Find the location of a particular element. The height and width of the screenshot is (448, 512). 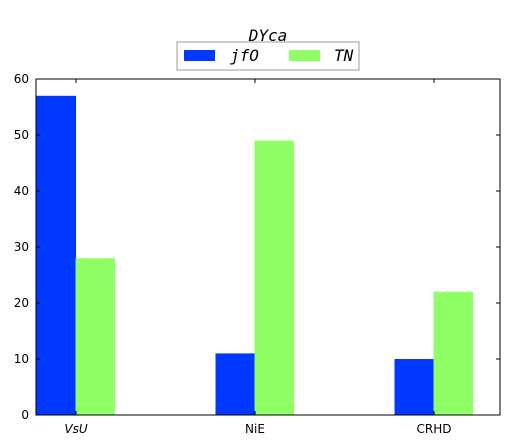

y-tick-label: 50 is located at coordinates (21, 135).